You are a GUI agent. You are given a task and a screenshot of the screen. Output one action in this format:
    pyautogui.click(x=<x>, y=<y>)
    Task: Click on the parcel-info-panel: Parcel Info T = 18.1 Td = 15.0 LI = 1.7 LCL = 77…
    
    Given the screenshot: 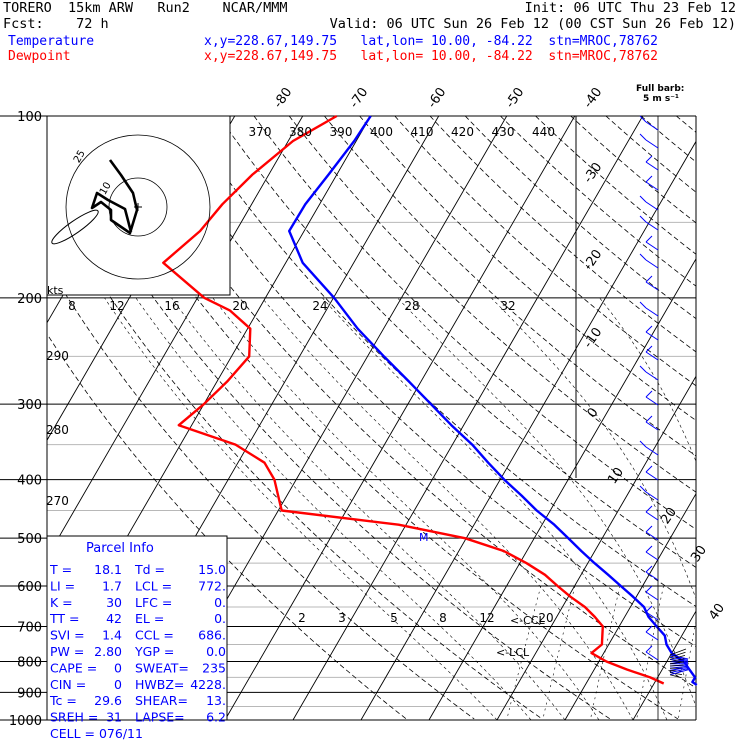 What is the action you would take?
    pyautogui.click(x=137, y=640)
    